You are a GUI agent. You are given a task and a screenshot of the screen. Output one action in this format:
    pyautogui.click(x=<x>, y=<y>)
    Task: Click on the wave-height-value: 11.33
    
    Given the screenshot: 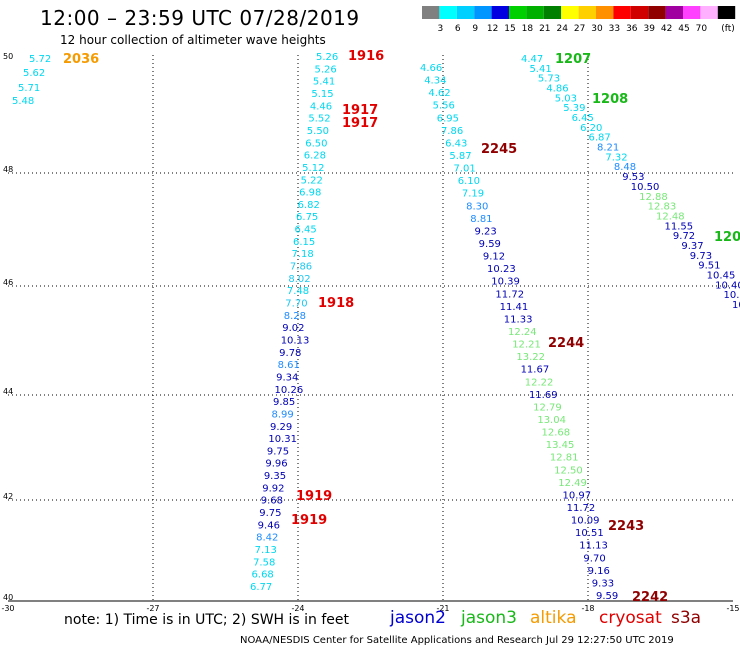 What is the action you would take?
    pyautogui.click(x=518, y=319)
    